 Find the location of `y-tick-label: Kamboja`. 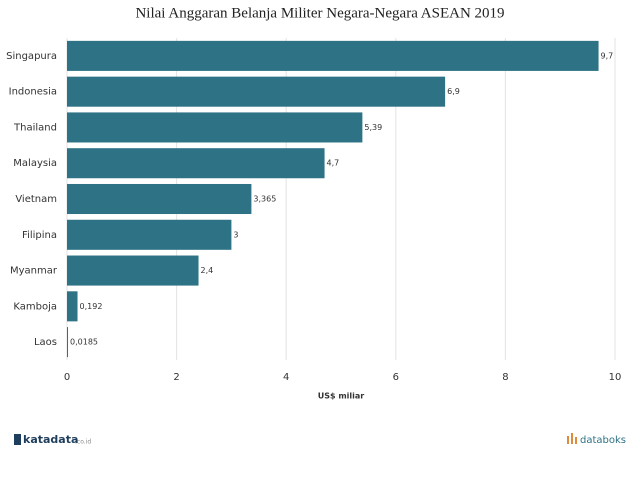

y-tick-label: Kamboja is located at coordinates (35, 306).